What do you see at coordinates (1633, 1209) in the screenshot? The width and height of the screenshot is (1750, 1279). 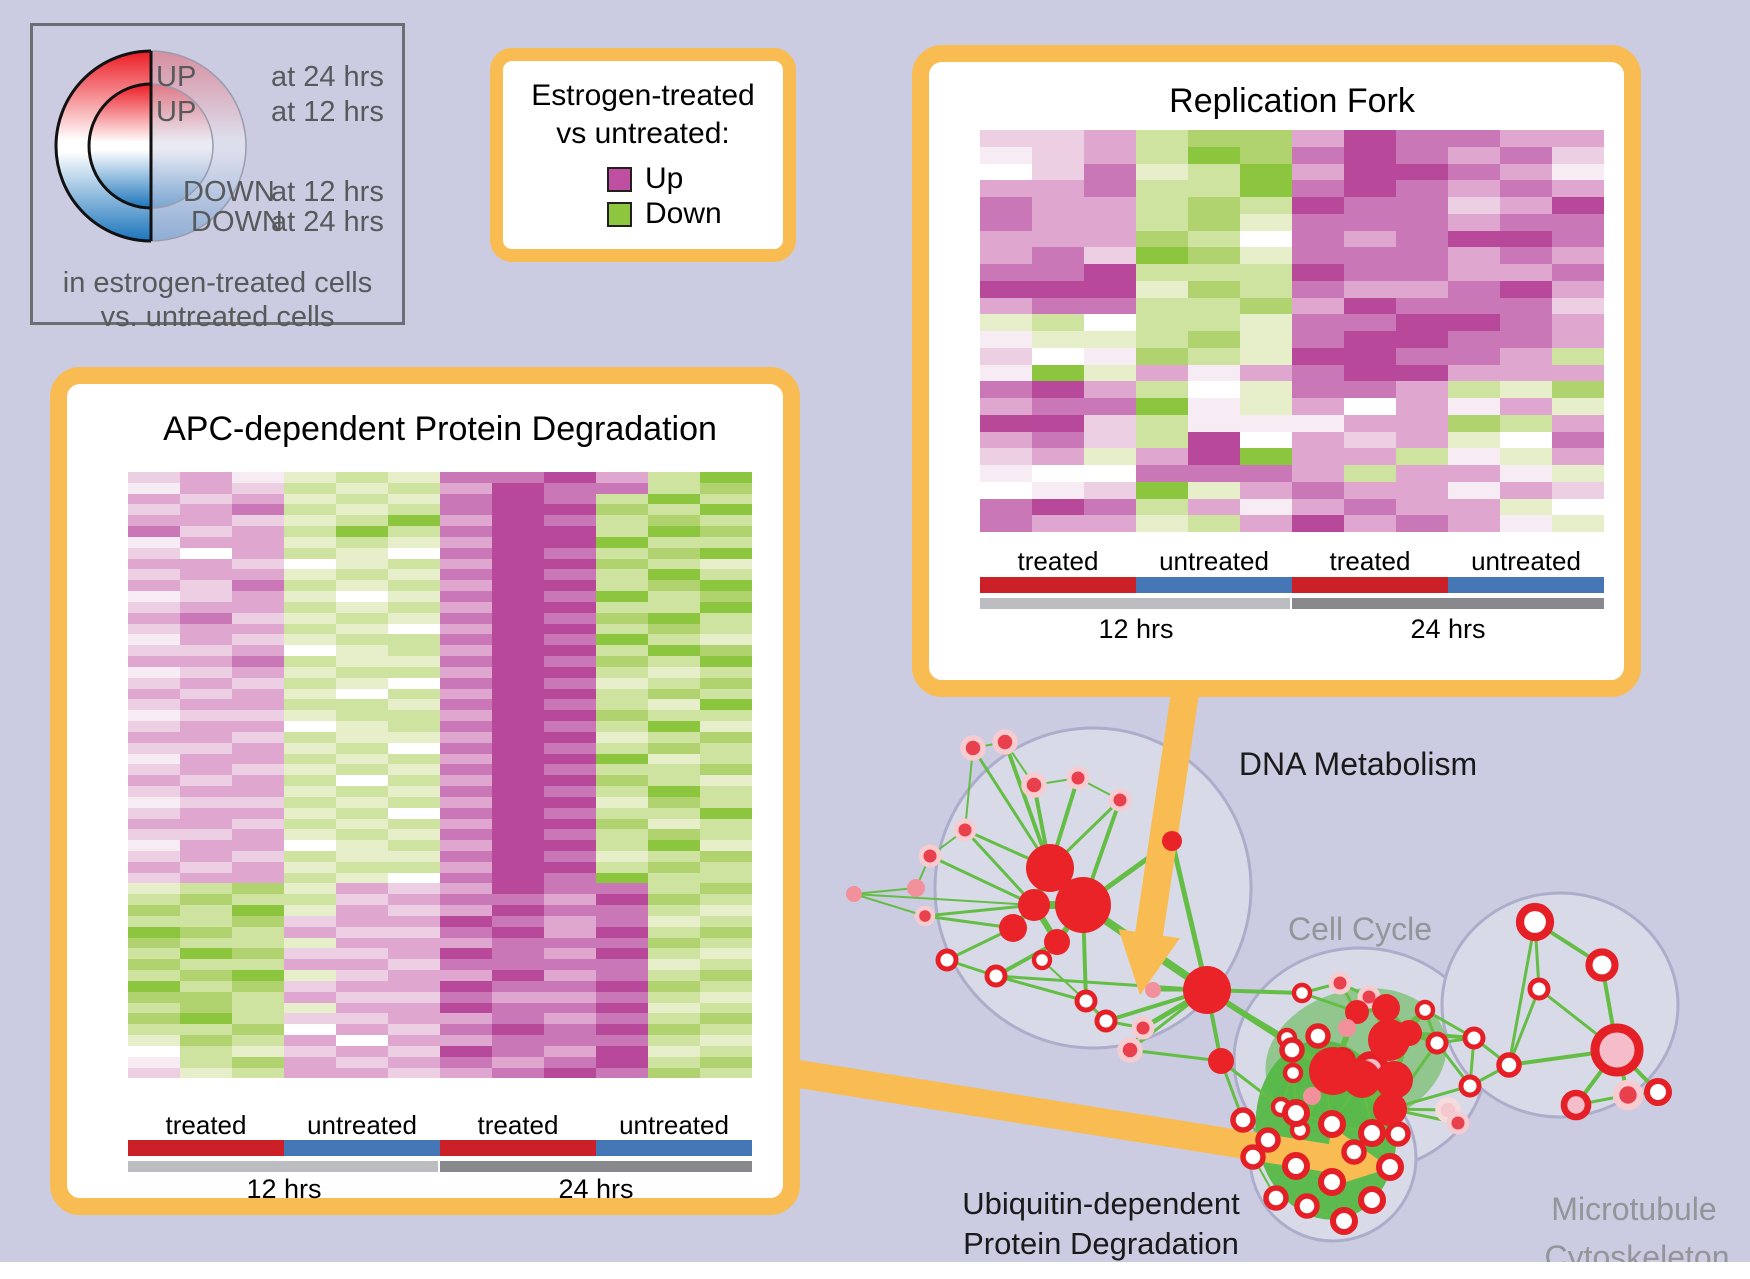 I see `cluster-label: Microtubule` at bounding box center [1633, 1209].